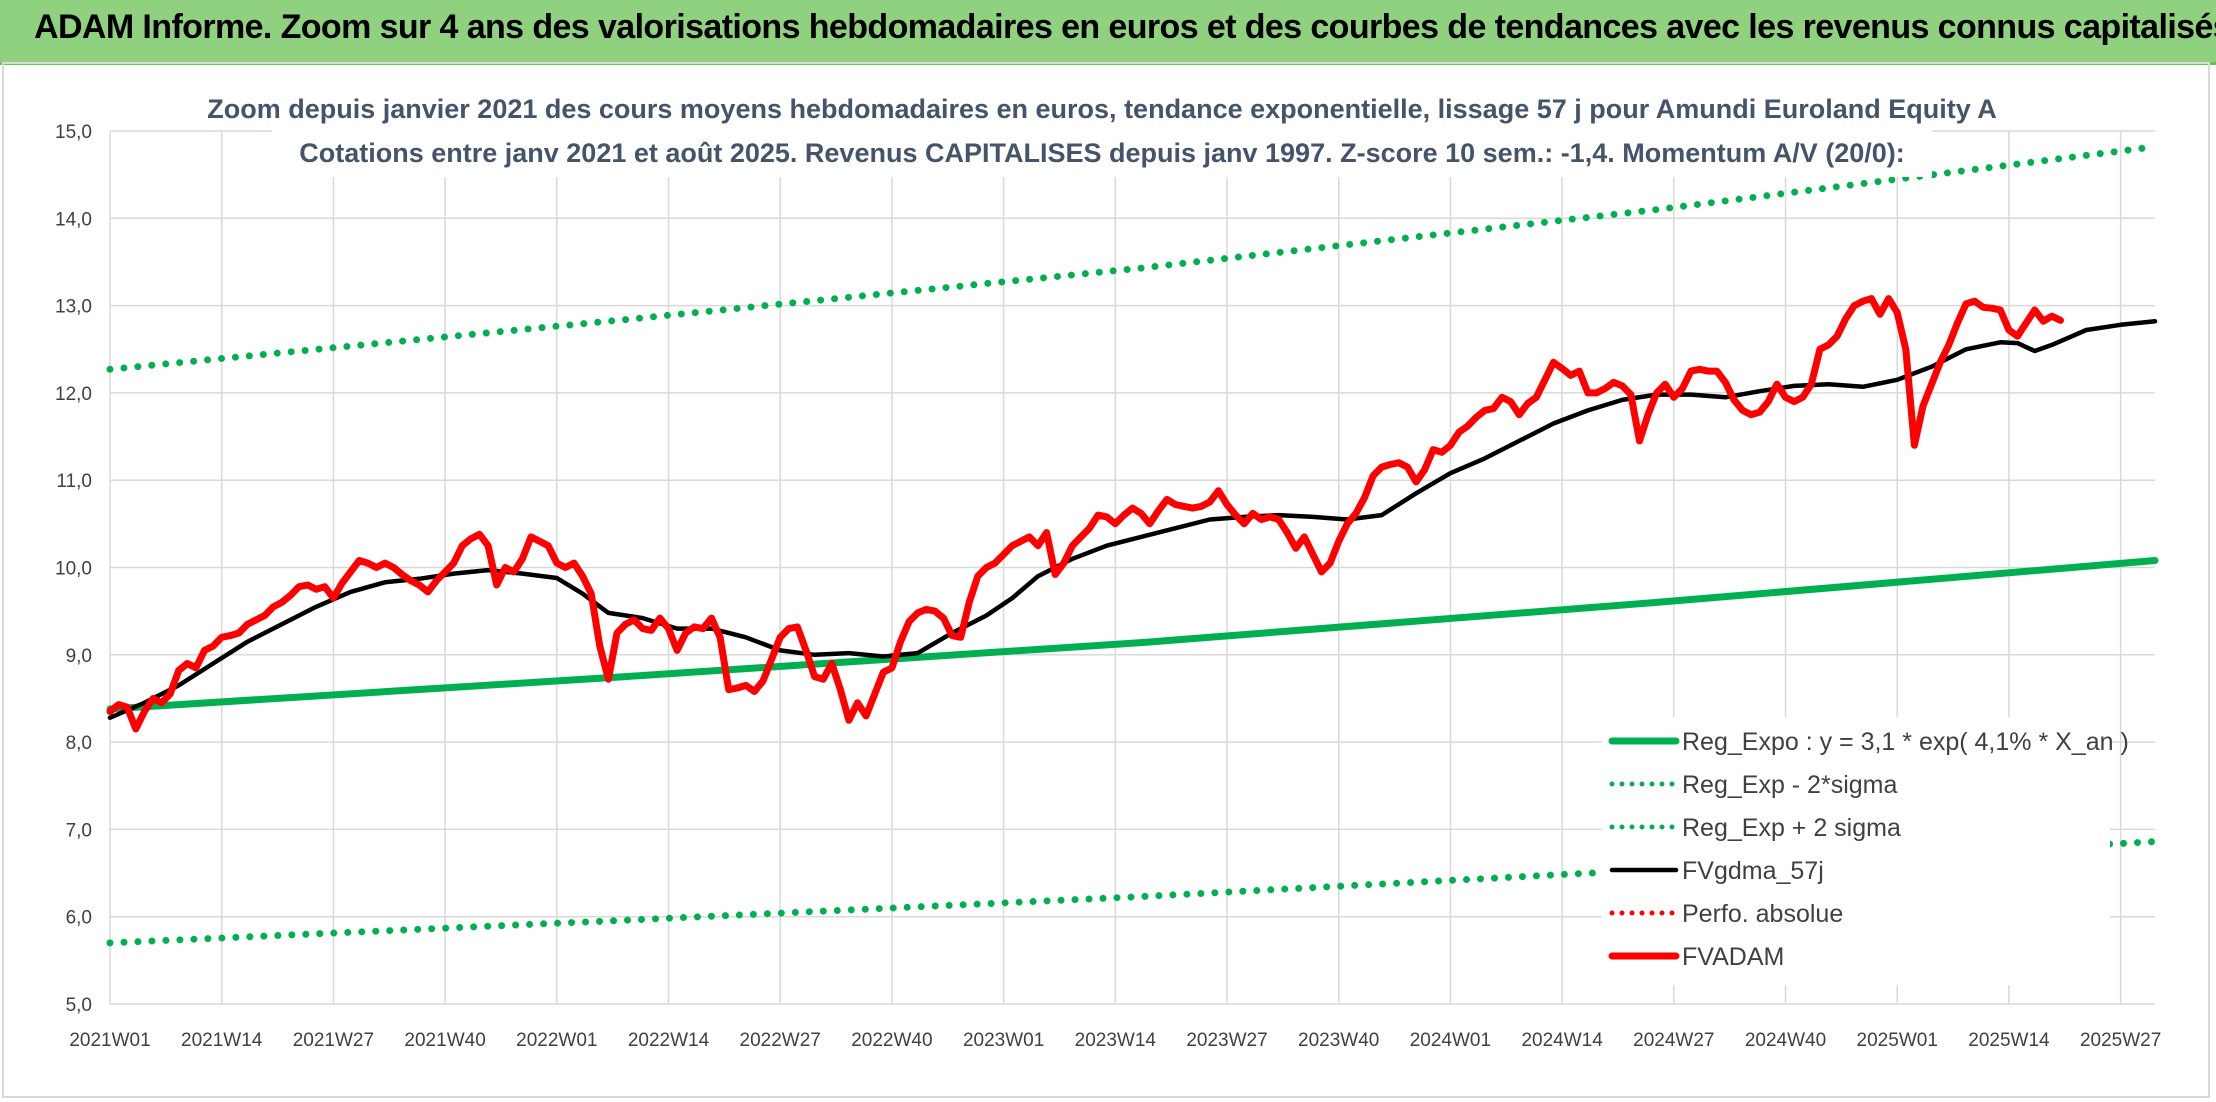 The width and height of the screenshot is (2216, 1102). I want to click on x-tick-label: 2023W14, so click(1116, 1040).